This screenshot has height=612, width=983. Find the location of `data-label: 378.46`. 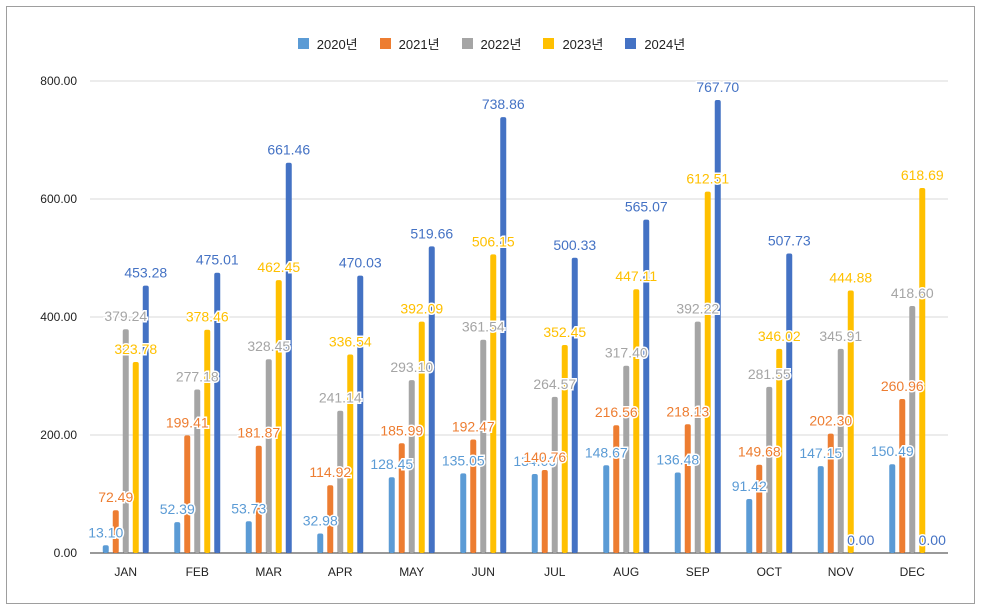

data-label: 378.46 is located at coordinates (207, 317).